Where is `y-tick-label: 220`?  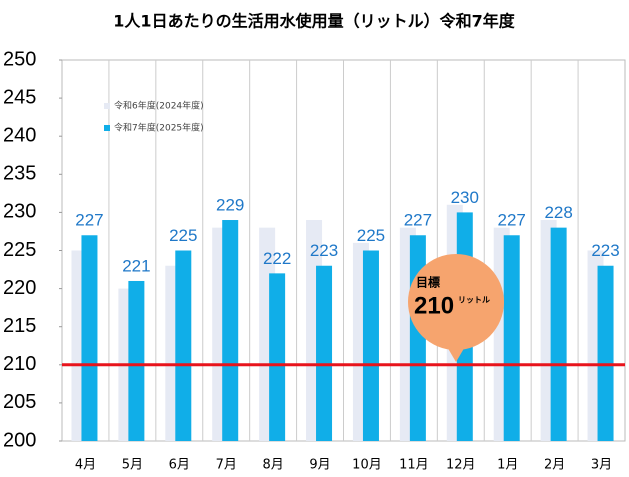 y-tick-label: 220 is located at coordinates (19, 288).